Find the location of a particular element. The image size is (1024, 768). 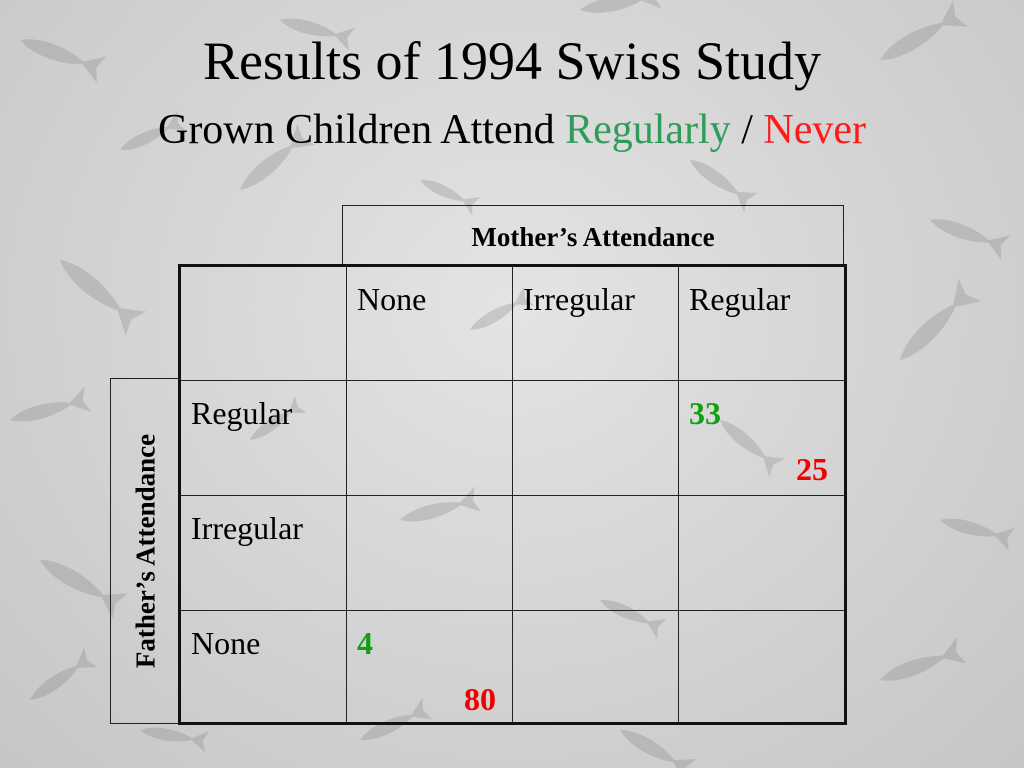

mother-attendance-header: Mother’s Attendance is located at coordinates (593, 235).